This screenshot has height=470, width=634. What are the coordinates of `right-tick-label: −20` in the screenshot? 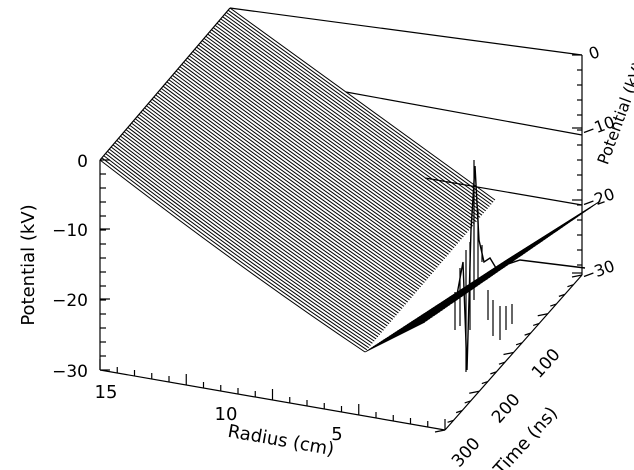 It's located at (598, 198).